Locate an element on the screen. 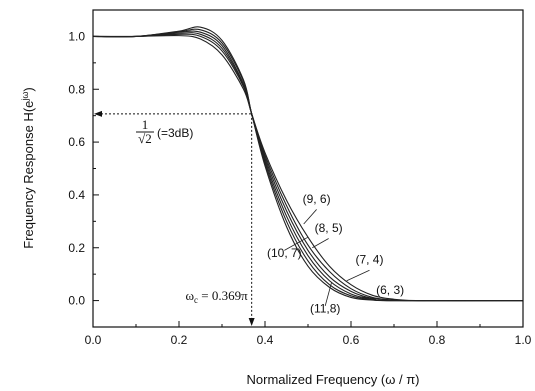 Image resolution: width=535 pixels, height=391 pixels. x-tick-label: 1.0 is located at coordinates (523, 340).